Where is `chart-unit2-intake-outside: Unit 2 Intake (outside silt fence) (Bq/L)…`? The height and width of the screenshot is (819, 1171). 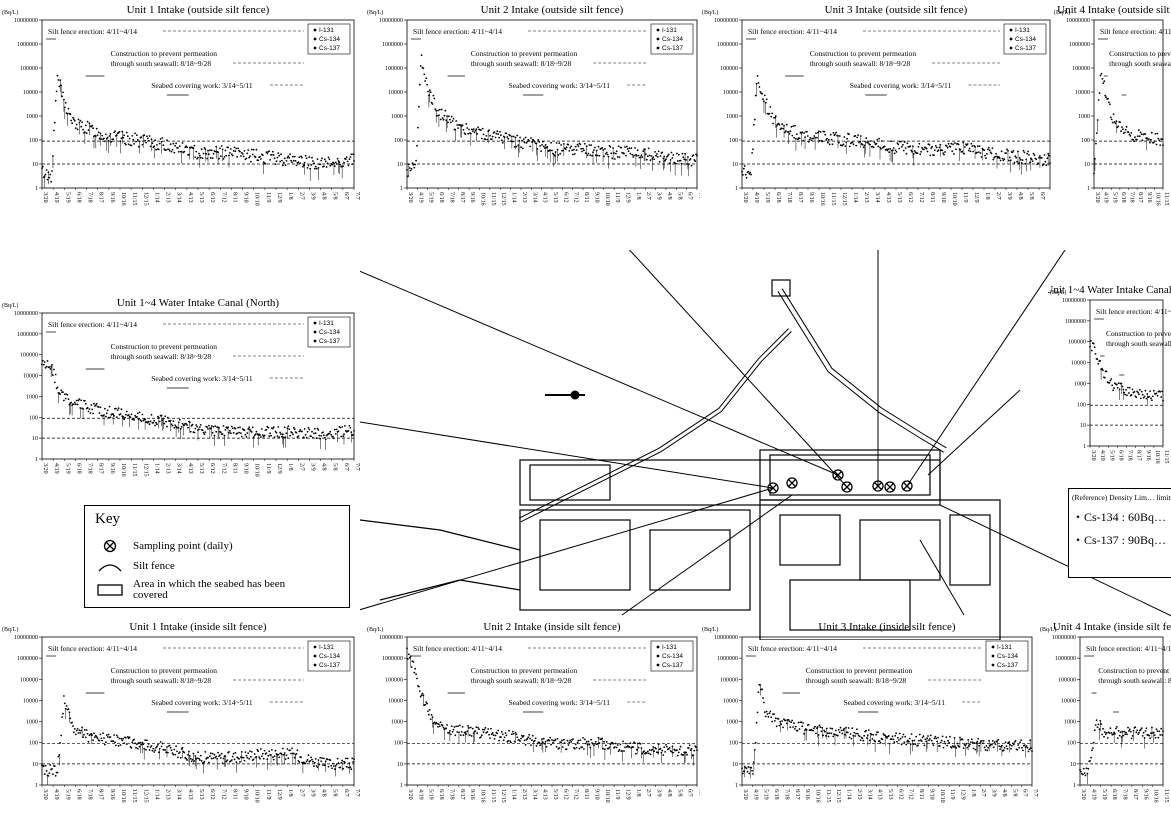 chart-unit2-intake-outside: Unit 2 Intake (outside silt fence) (Bq/L)… is located at coordinates (535, 111).